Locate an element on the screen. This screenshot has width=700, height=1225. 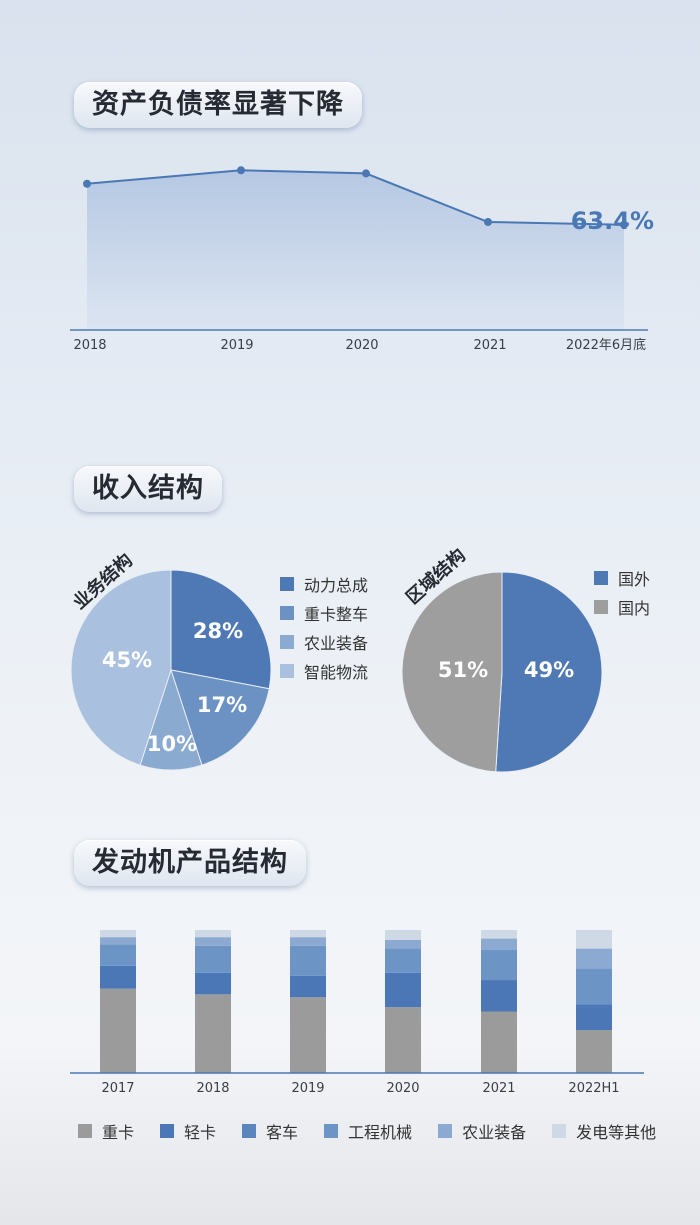
pie-data-label: 10% is located at coordinates (172, 744).